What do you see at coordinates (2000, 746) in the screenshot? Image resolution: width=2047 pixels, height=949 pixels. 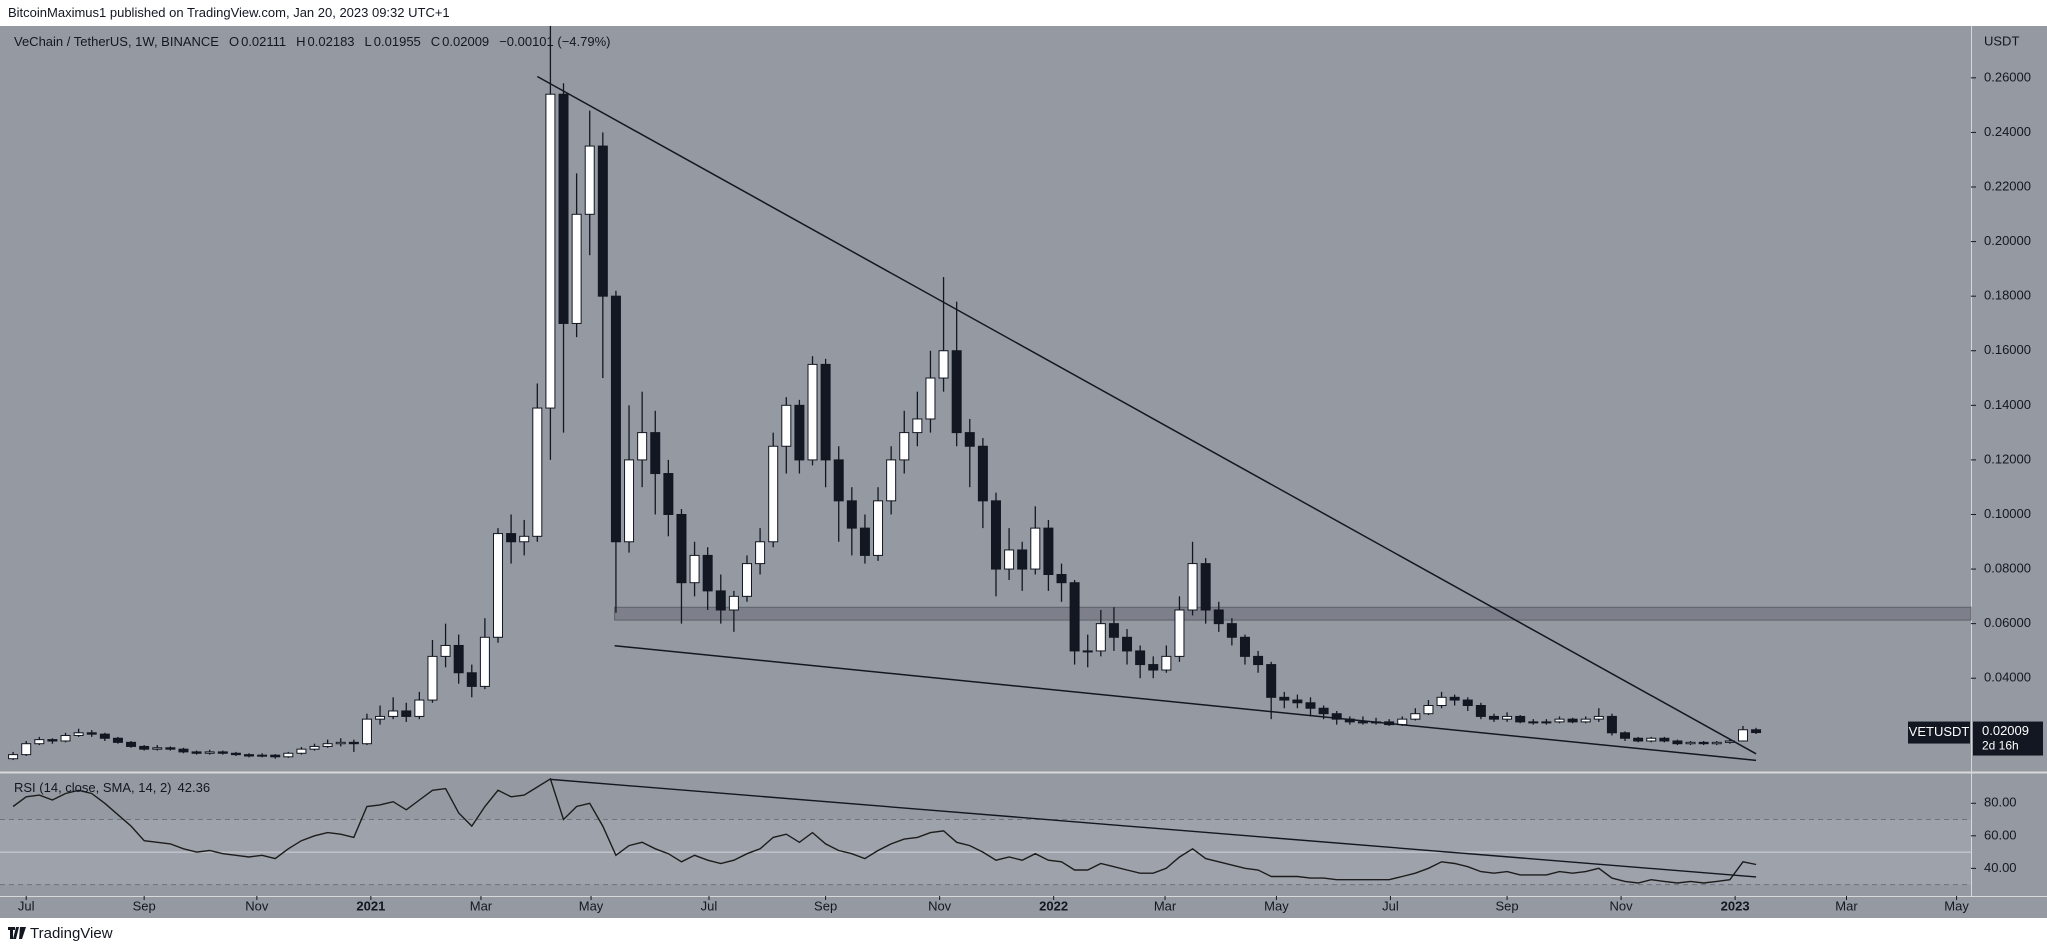 I see `countdown-label: 2d 16h` at bounding box center [2000, 746].